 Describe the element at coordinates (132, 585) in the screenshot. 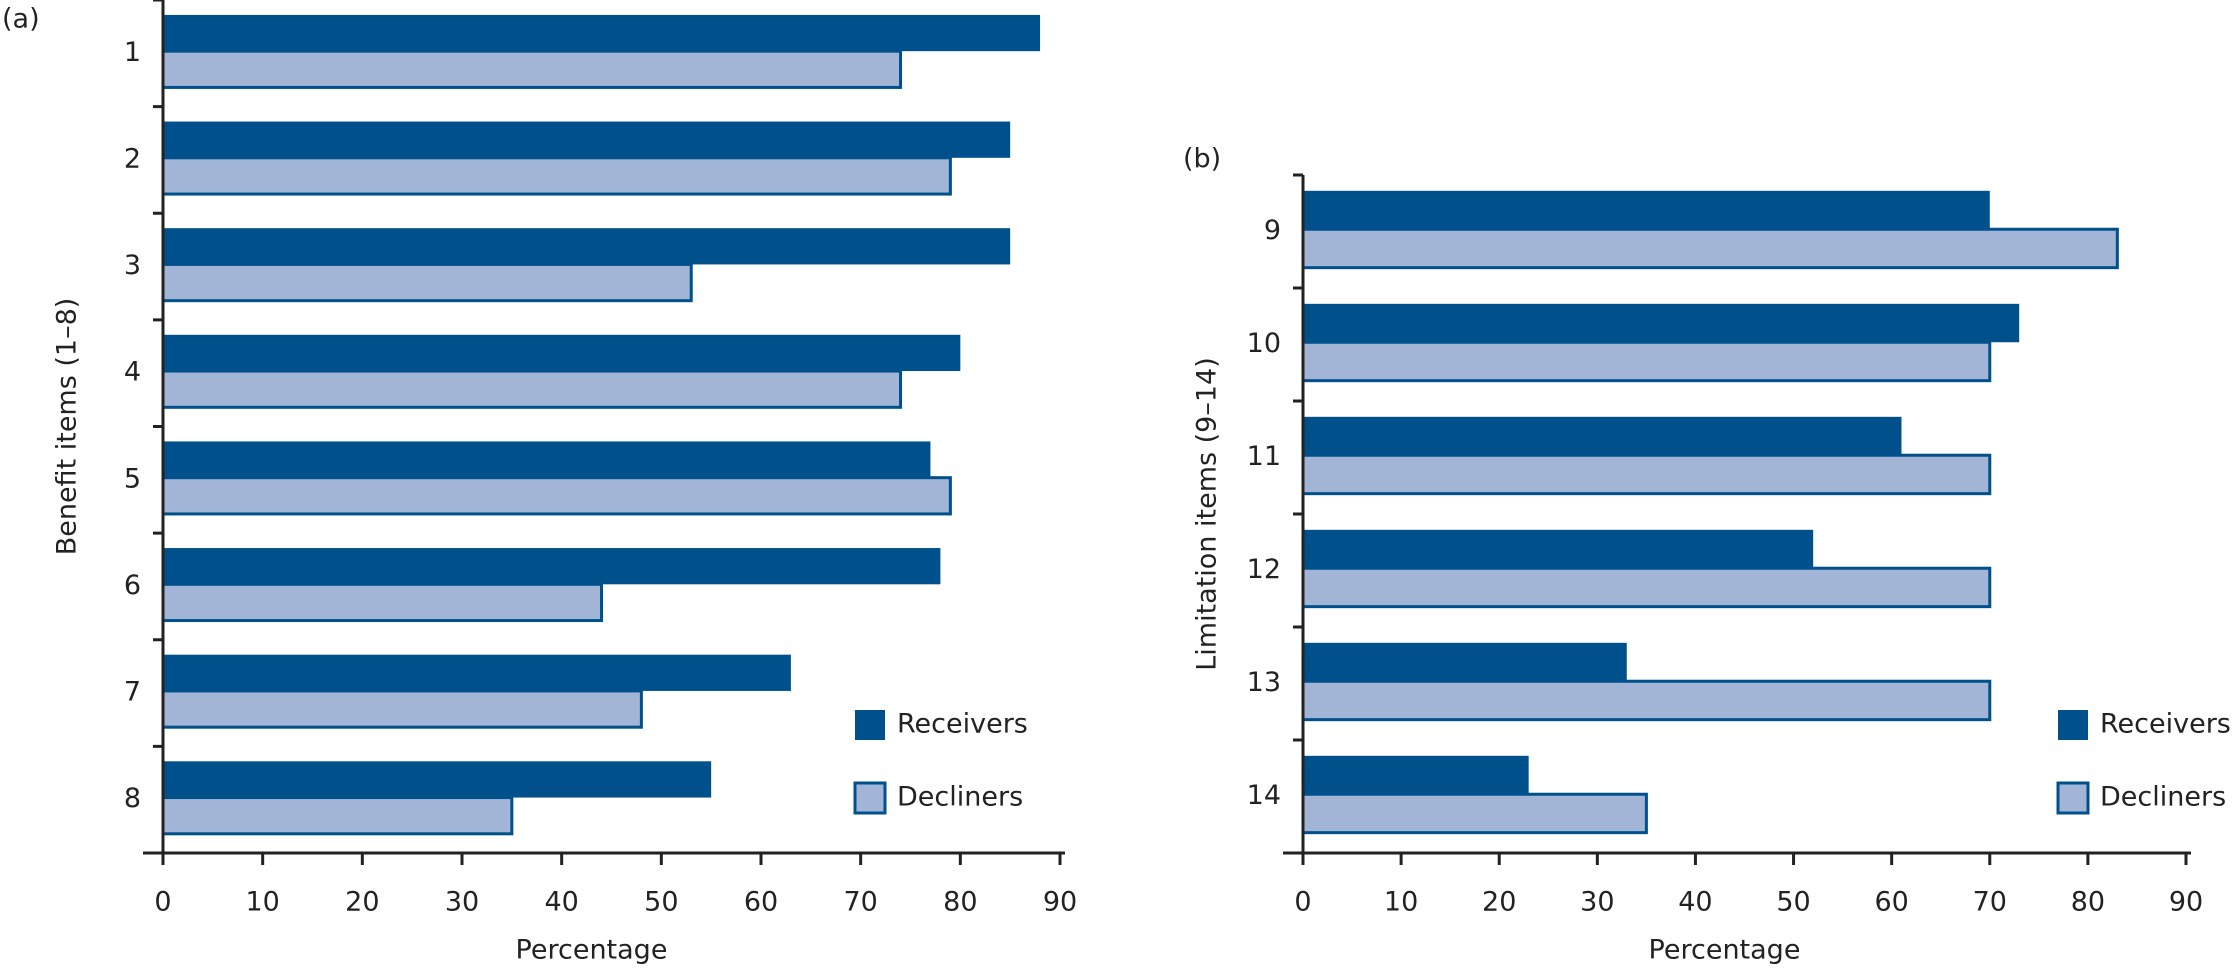

I see `y-tick-label: 6` at that location.